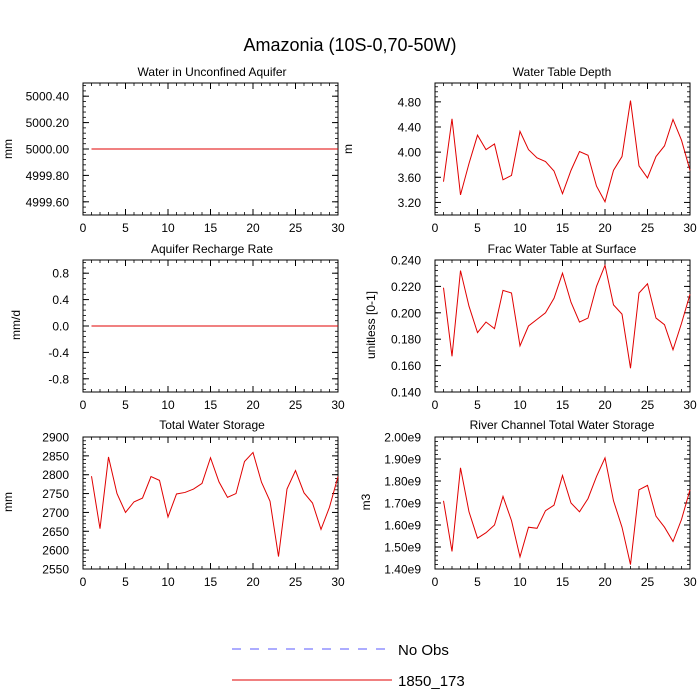 This screenshot has width=700, height=700. What do you see at coordinates (406, 366) in the screenshot?
I see `y-tick-label: 0.160` at bounding box center [406, 366].